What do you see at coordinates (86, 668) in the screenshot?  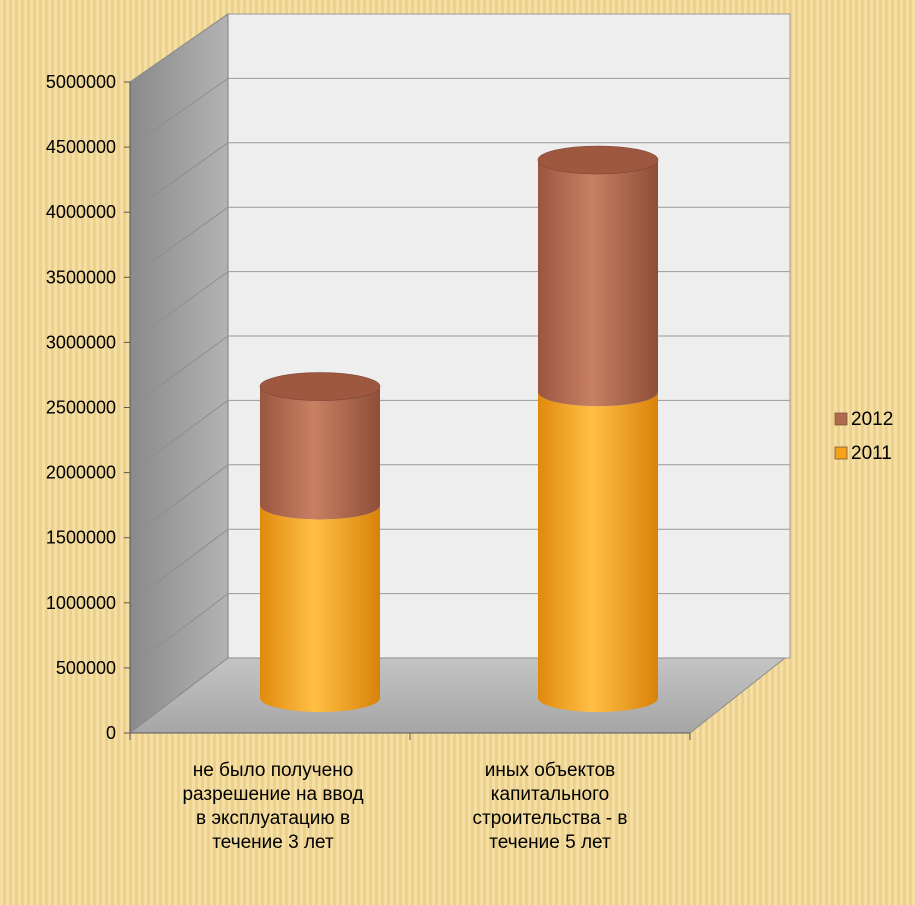 I see `y-tick-label: 500000` at bounding box center [86, 668].